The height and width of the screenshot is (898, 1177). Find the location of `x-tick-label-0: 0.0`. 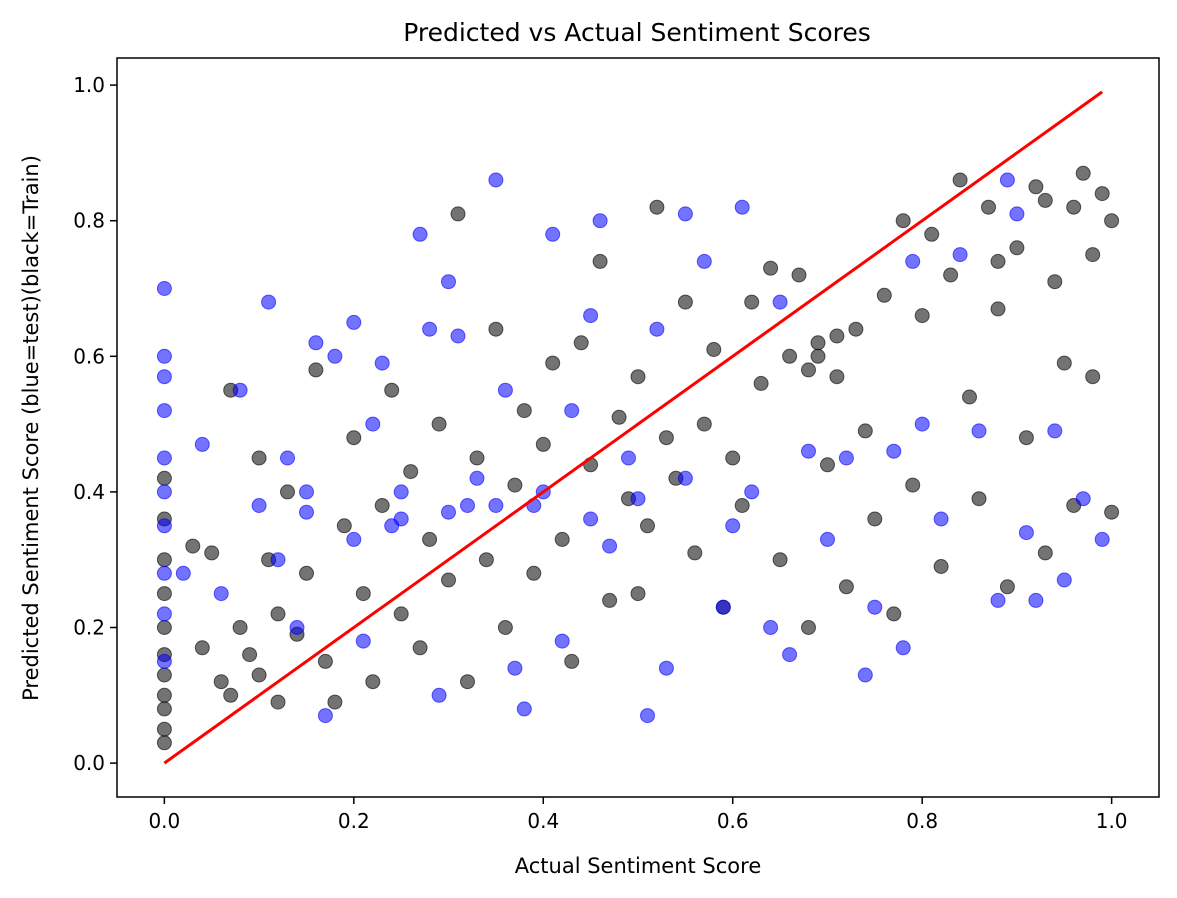

x-tick-label-0: 0.0 is located at coordinates (164, 821).